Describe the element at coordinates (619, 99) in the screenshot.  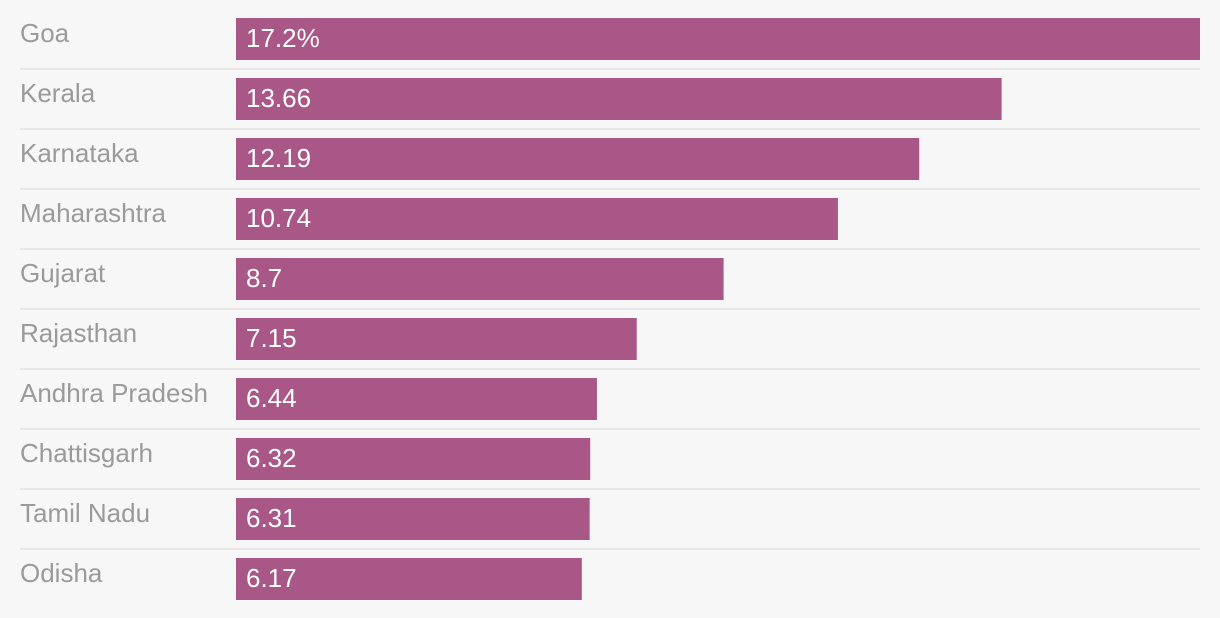
I see `bar-kerala` at that location.